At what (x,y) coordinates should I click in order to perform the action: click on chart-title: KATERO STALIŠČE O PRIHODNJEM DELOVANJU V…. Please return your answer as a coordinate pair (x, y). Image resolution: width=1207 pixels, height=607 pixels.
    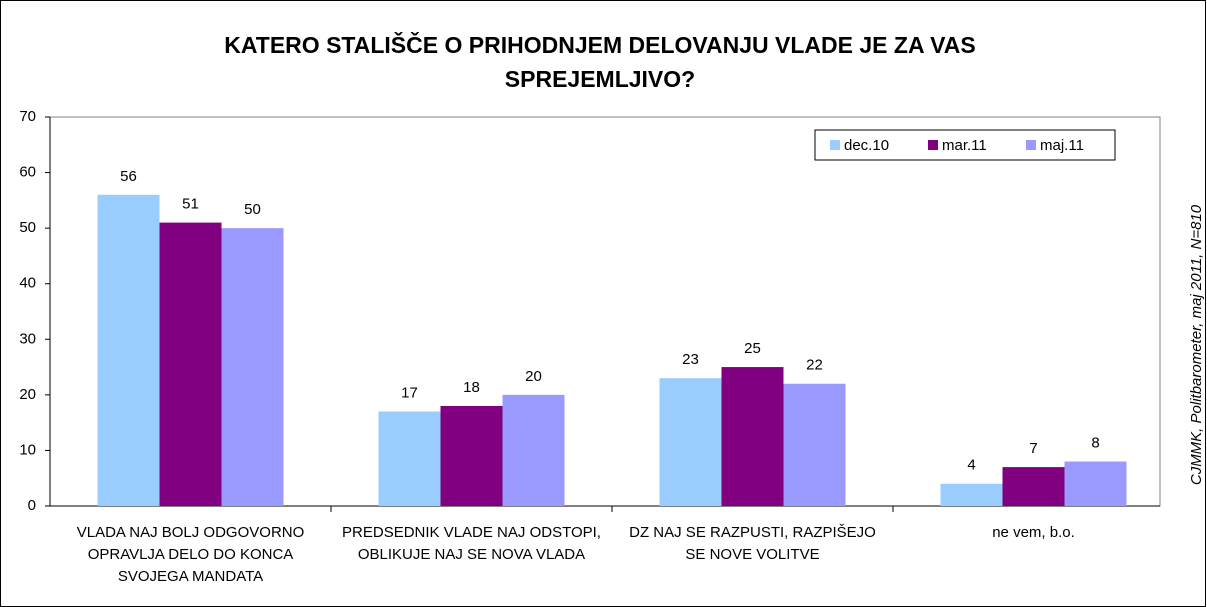
    Looking at the image, I should click on (600, 62).